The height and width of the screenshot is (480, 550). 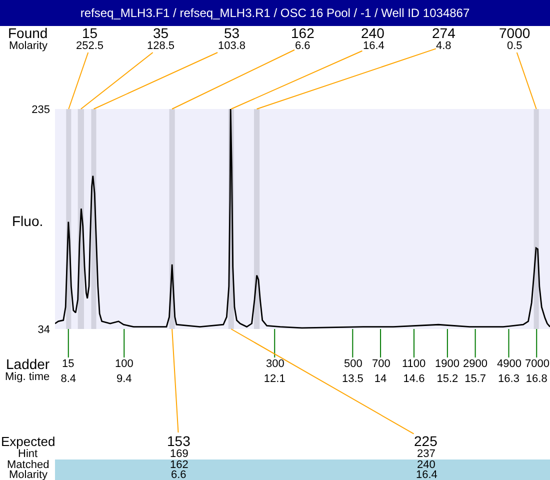 I want to click on band-label: 274 4.8, so click(x=444, y=38).